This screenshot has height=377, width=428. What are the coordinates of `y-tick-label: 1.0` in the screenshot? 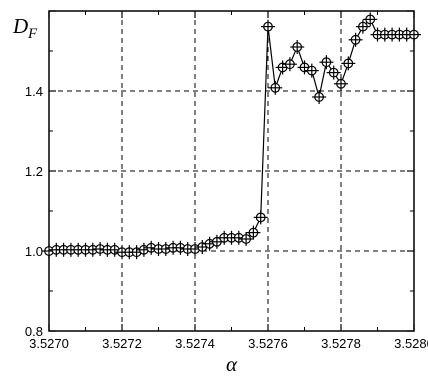 It's located at (34, 251).